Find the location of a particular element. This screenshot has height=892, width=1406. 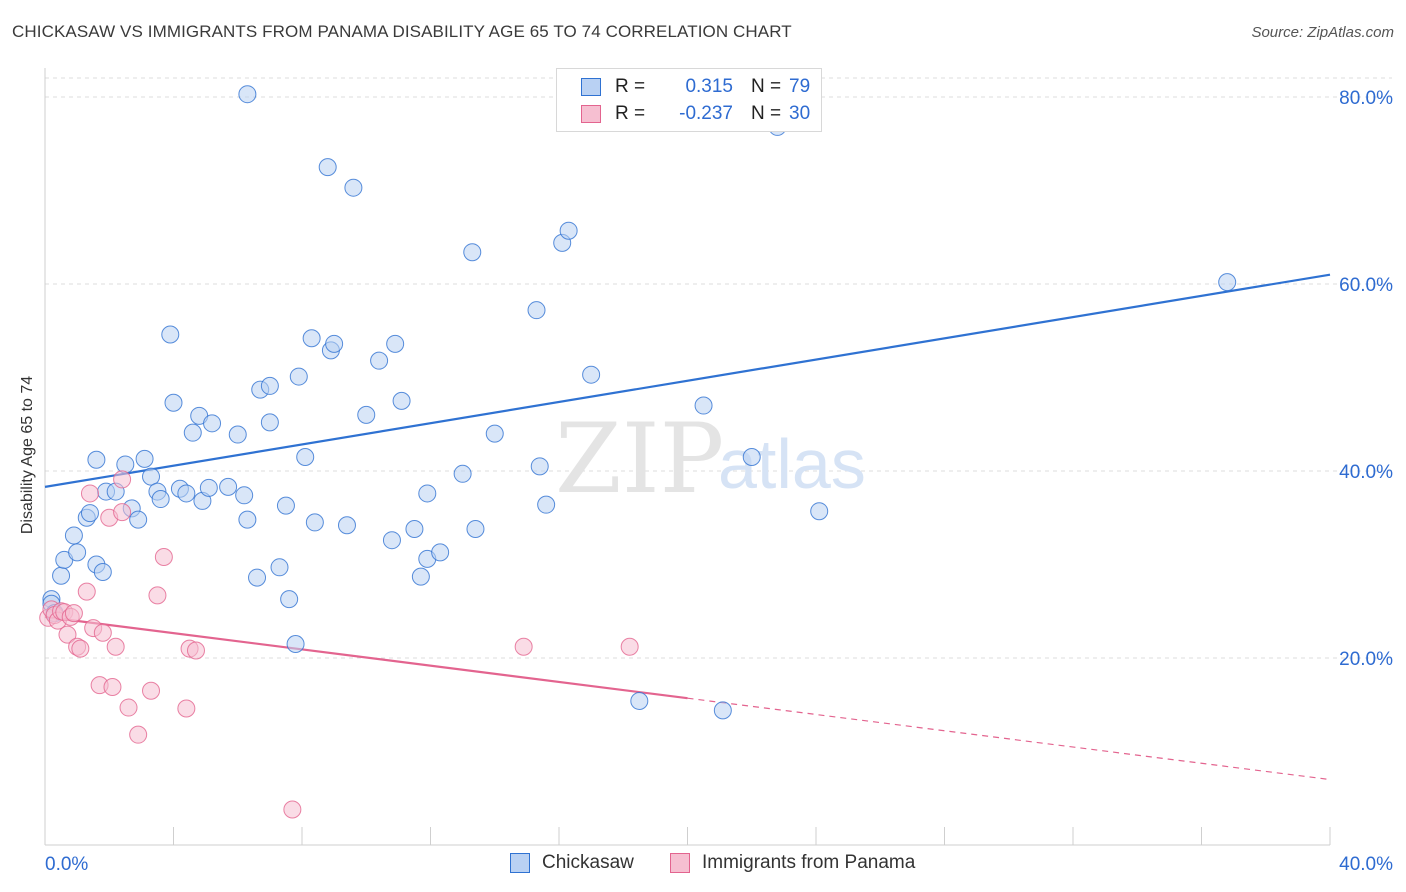

series-legend: Chickasaw Immigrants from Panama is located at coordinates (703, 865).